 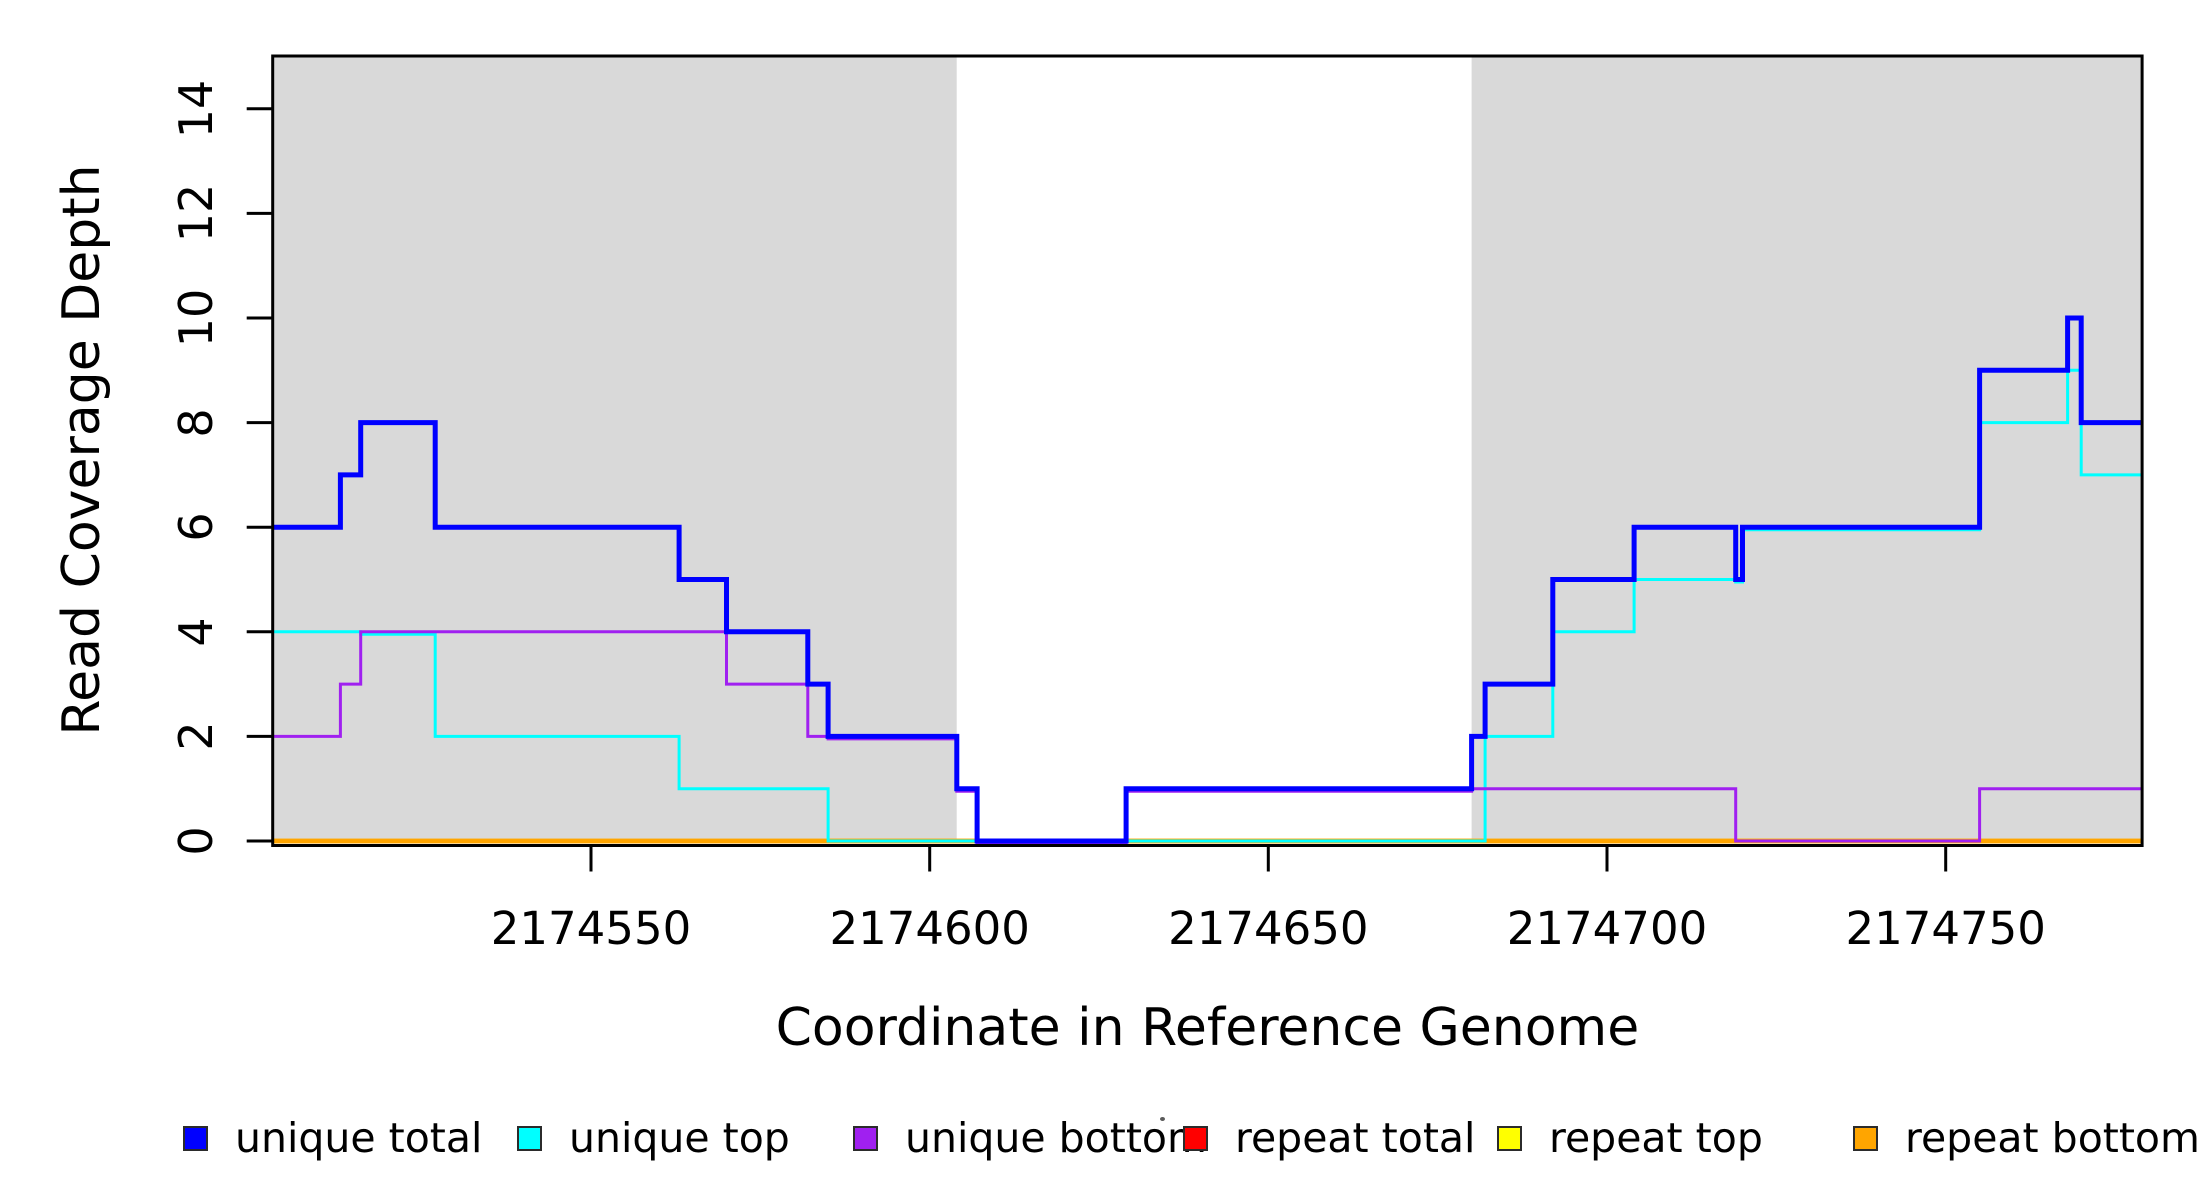 What do you see at coordinates (1607, 928) in the screenshot?
I see `x-tick-label: 2174700` at bounding box center [1607, 928].